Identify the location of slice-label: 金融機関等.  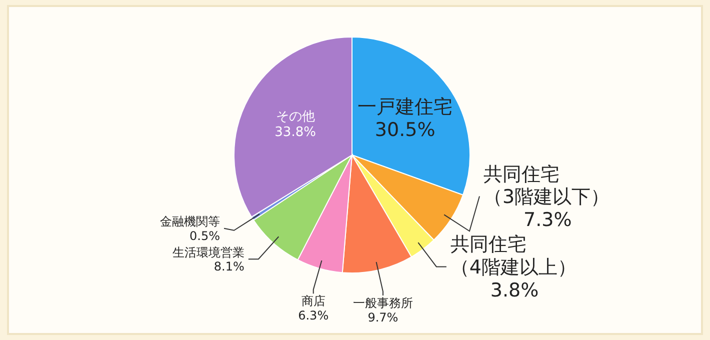
(190, 221).